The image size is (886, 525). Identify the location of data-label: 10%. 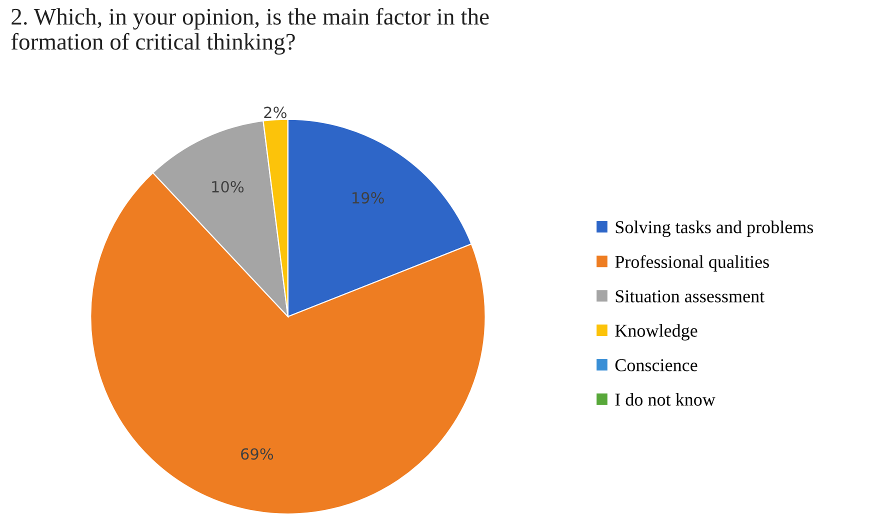
(228, 186).